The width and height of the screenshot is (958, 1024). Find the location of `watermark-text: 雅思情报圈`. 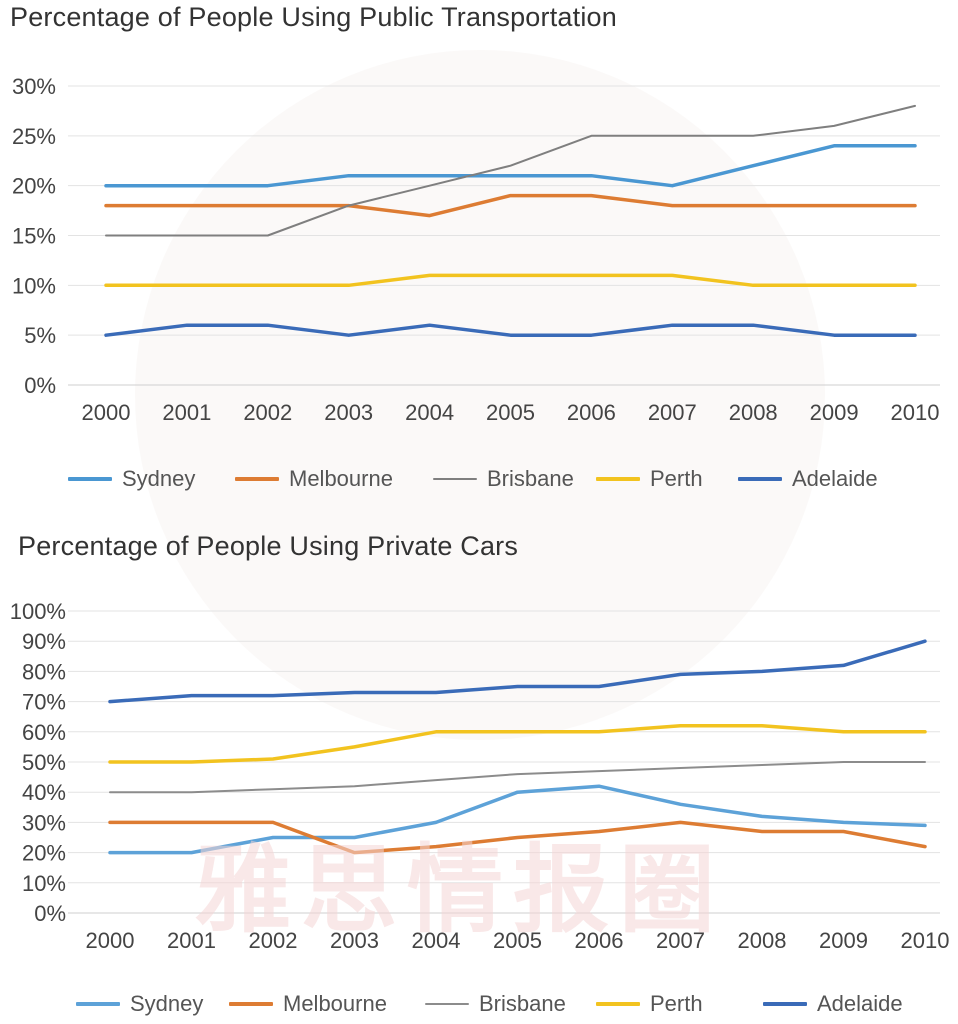

watermark-text: 雅思情报圈 is located at coordinates (460, 890).